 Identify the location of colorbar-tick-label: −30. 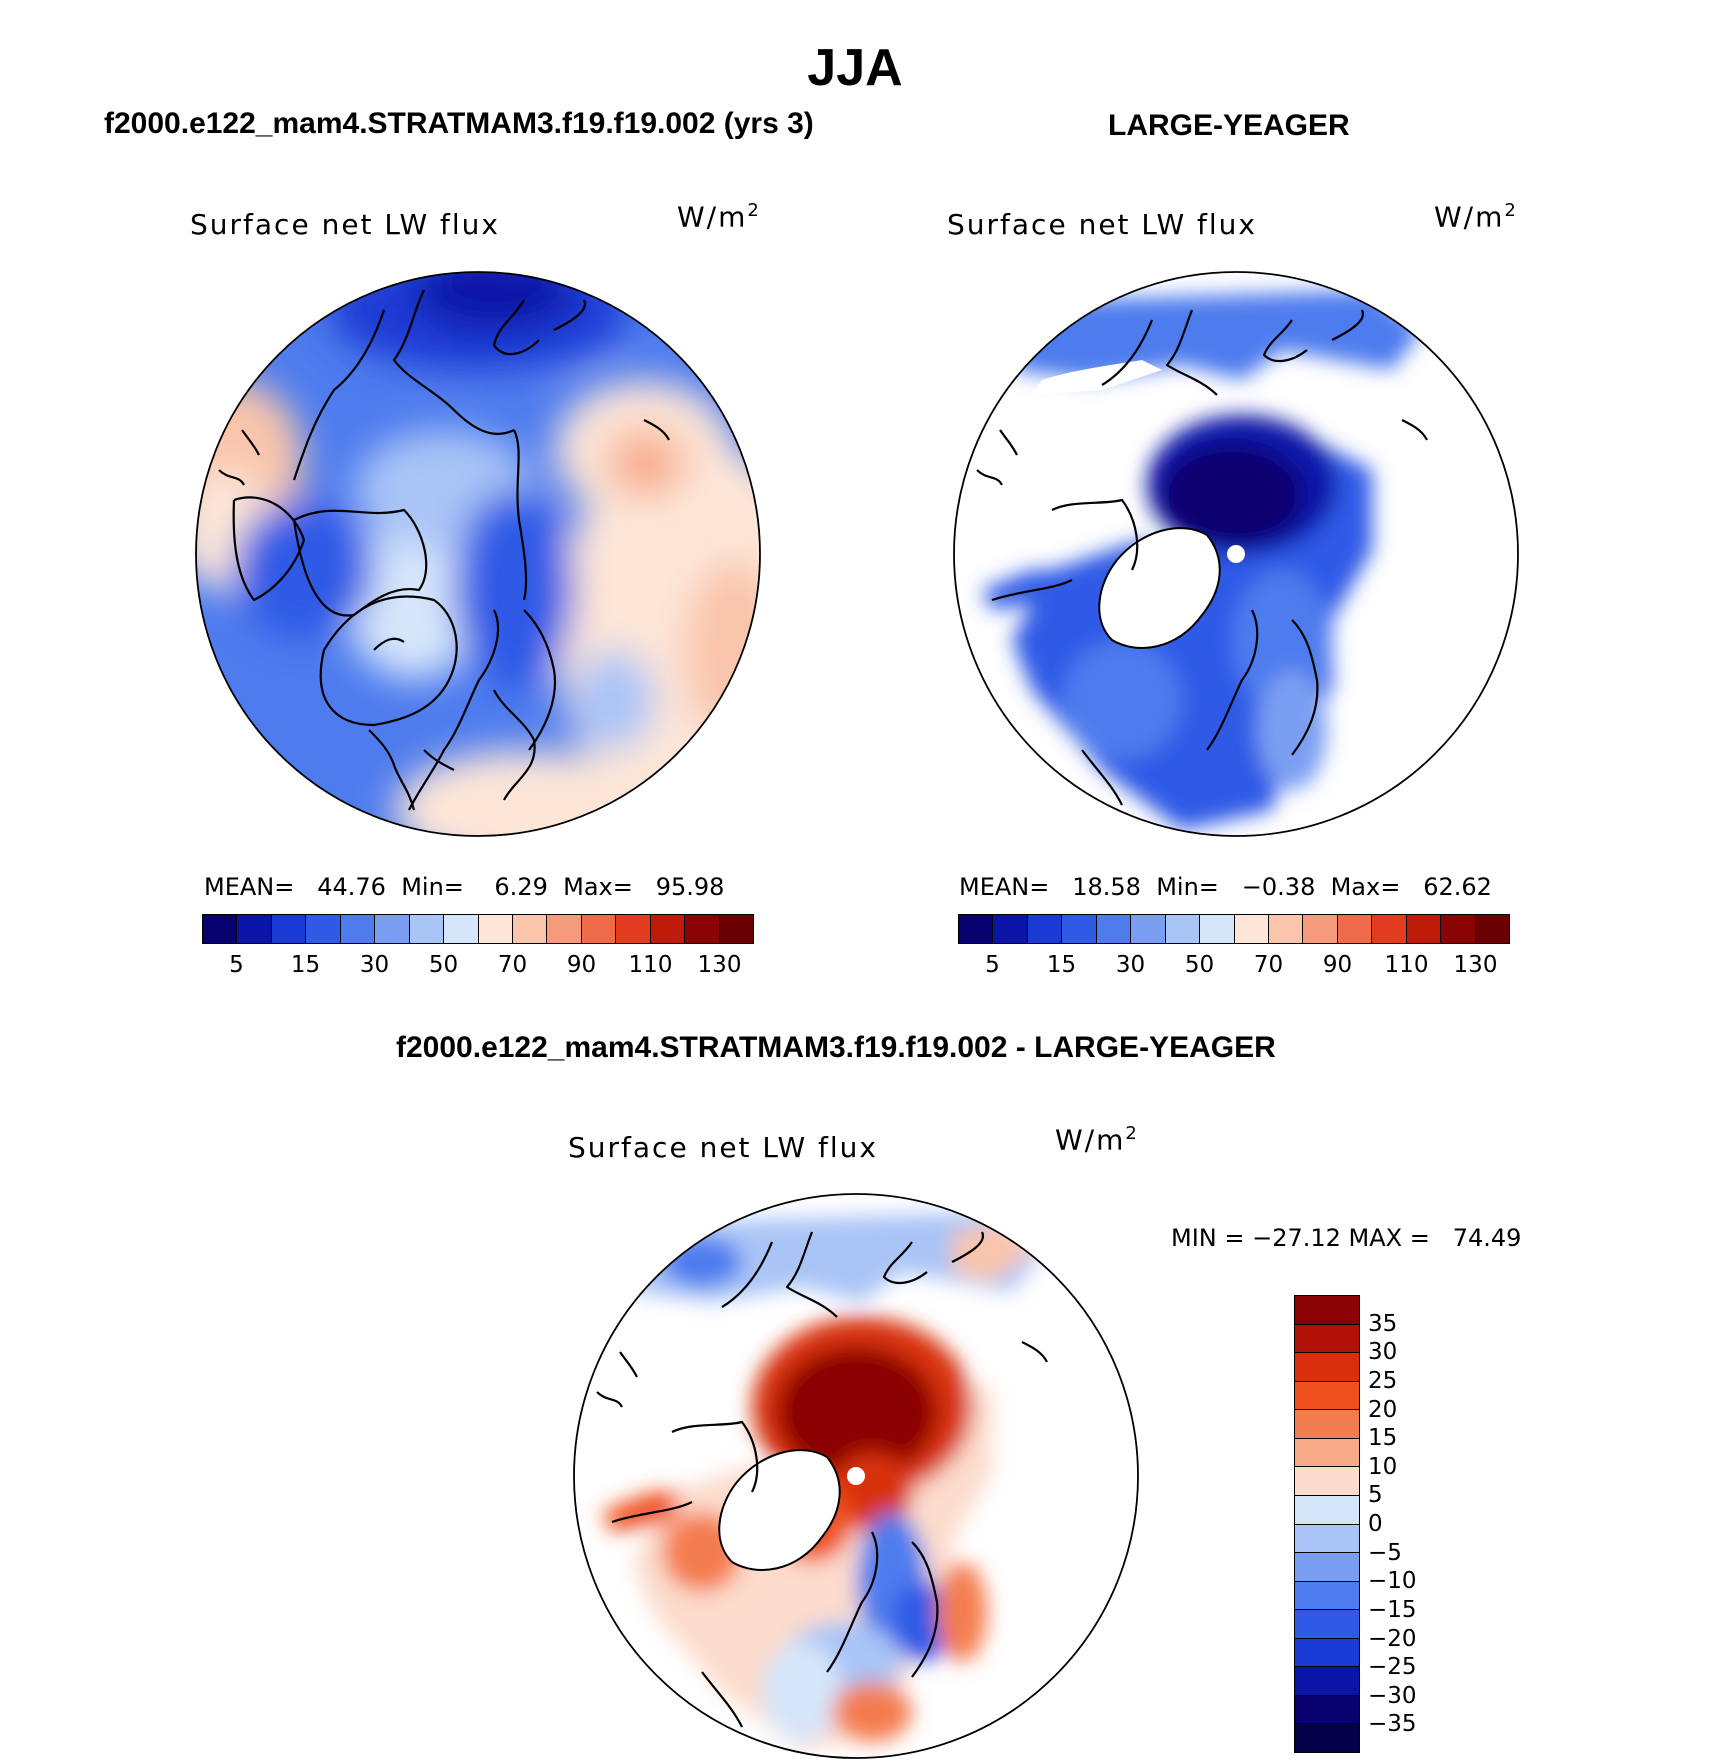
(1392, 1695).